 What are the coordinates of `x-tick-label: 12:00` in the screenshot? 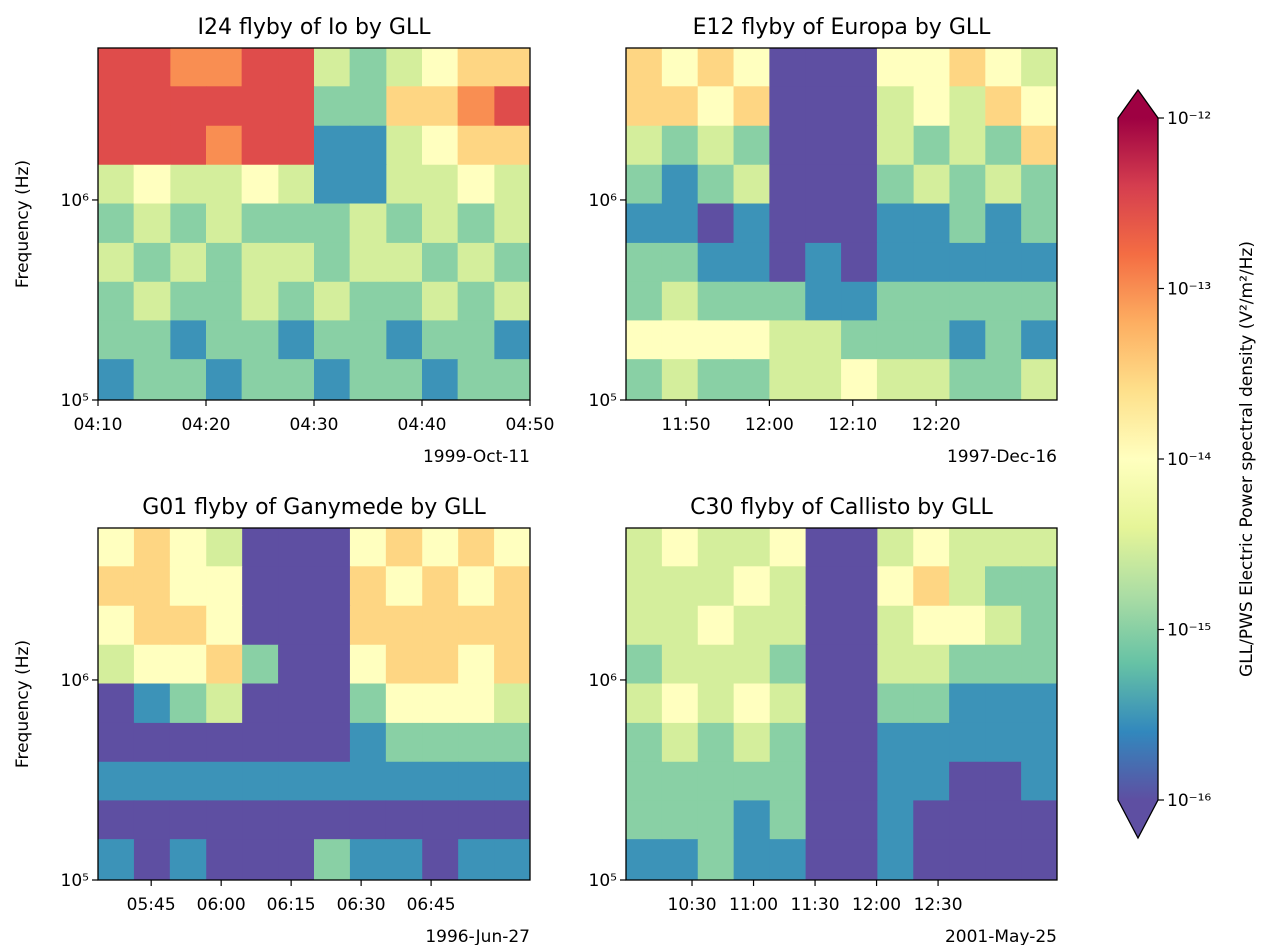 It's located at (769, 425).